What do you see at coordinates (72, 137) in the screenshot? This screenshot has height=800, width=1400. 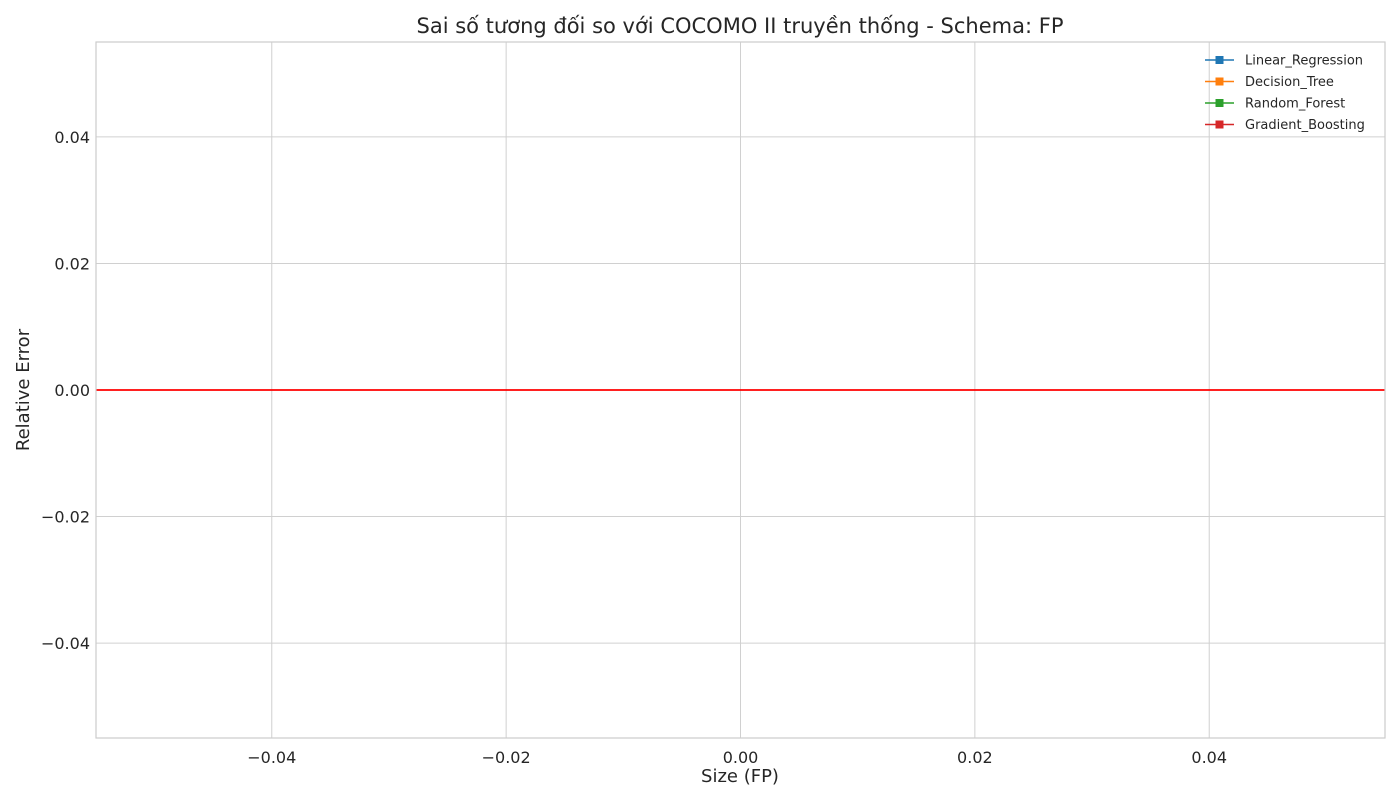 I see `y-tick-label: 0.04` at bounding box center [72, 137].